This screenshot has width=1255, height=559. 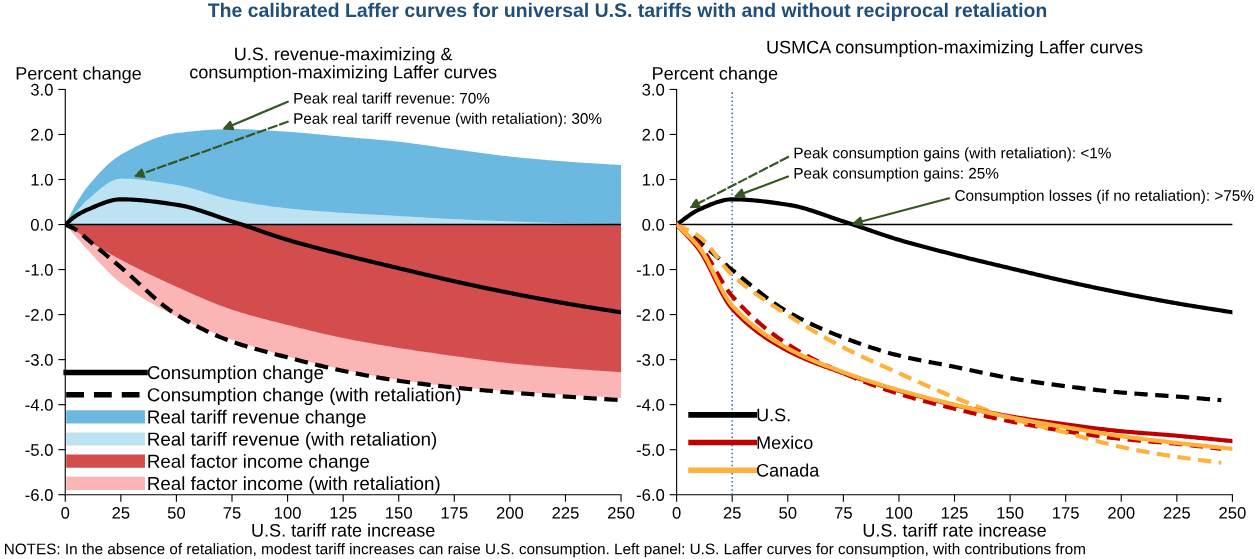 I want to click on annotation: Peak consumption gains: 25%, so click(x=896, y=174).